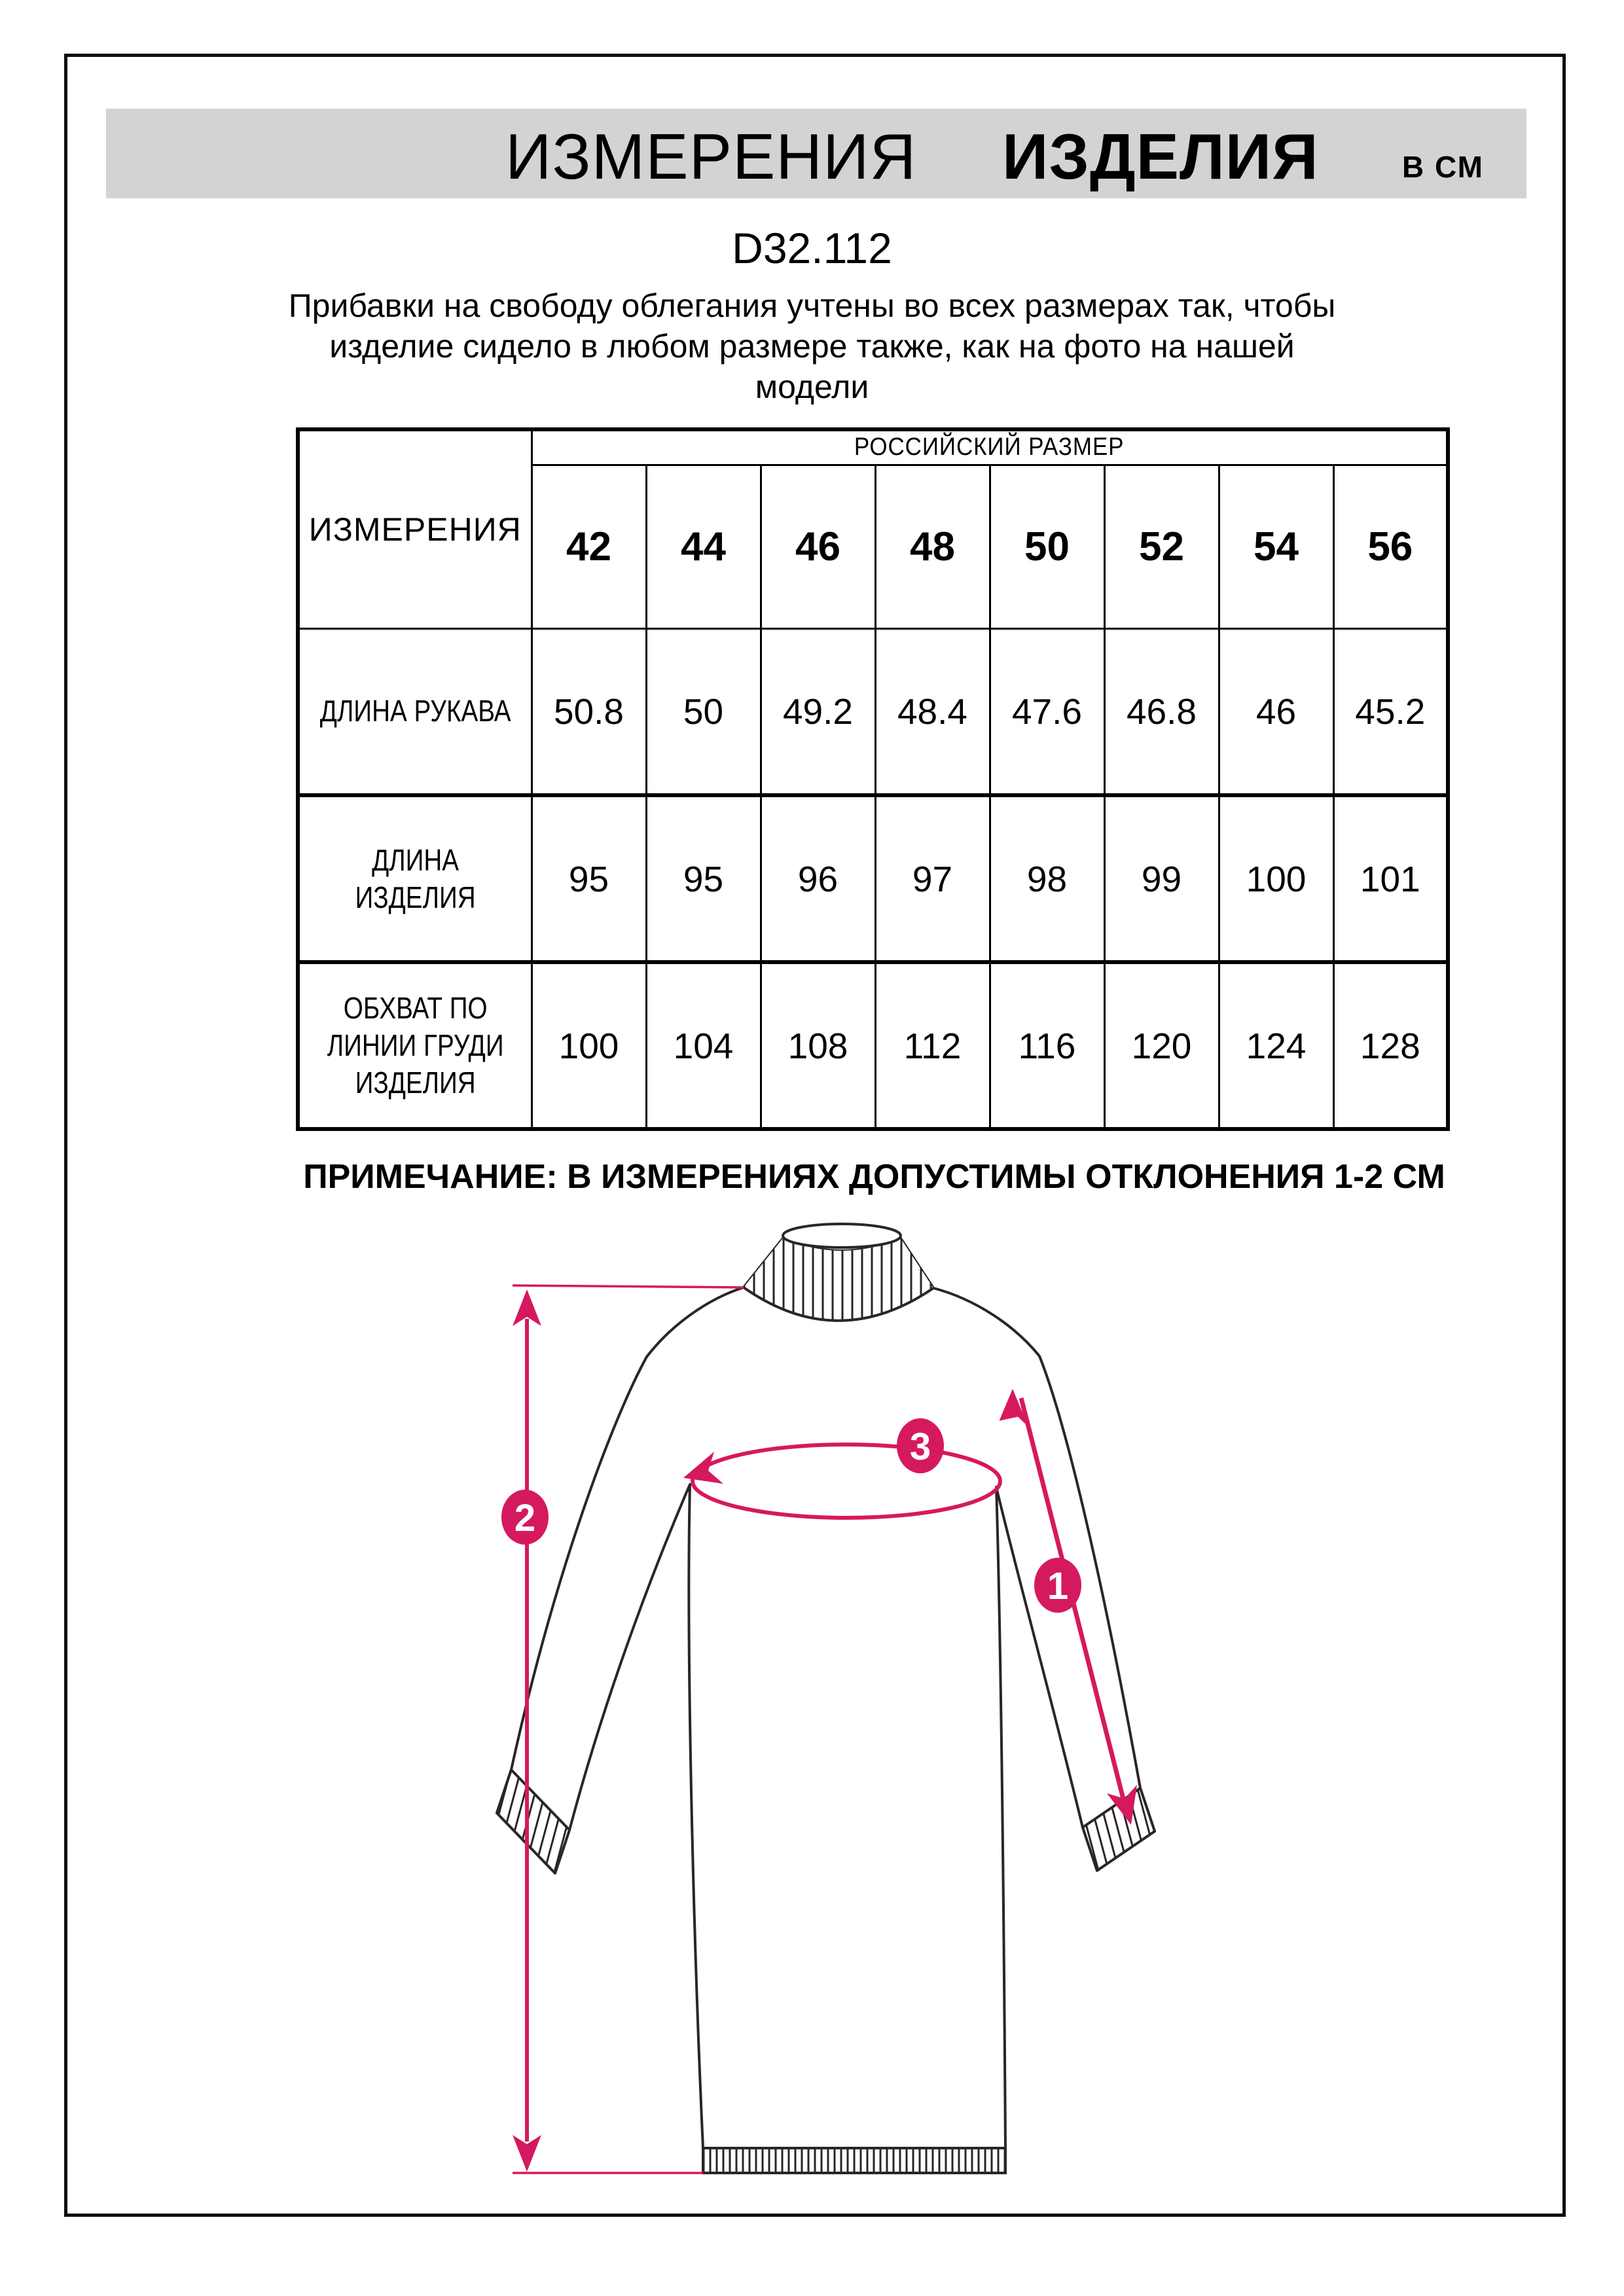 The width and height of the screenshot is (1624, 2296). I want to click on size-column-header: 56, so click(1390, 546).